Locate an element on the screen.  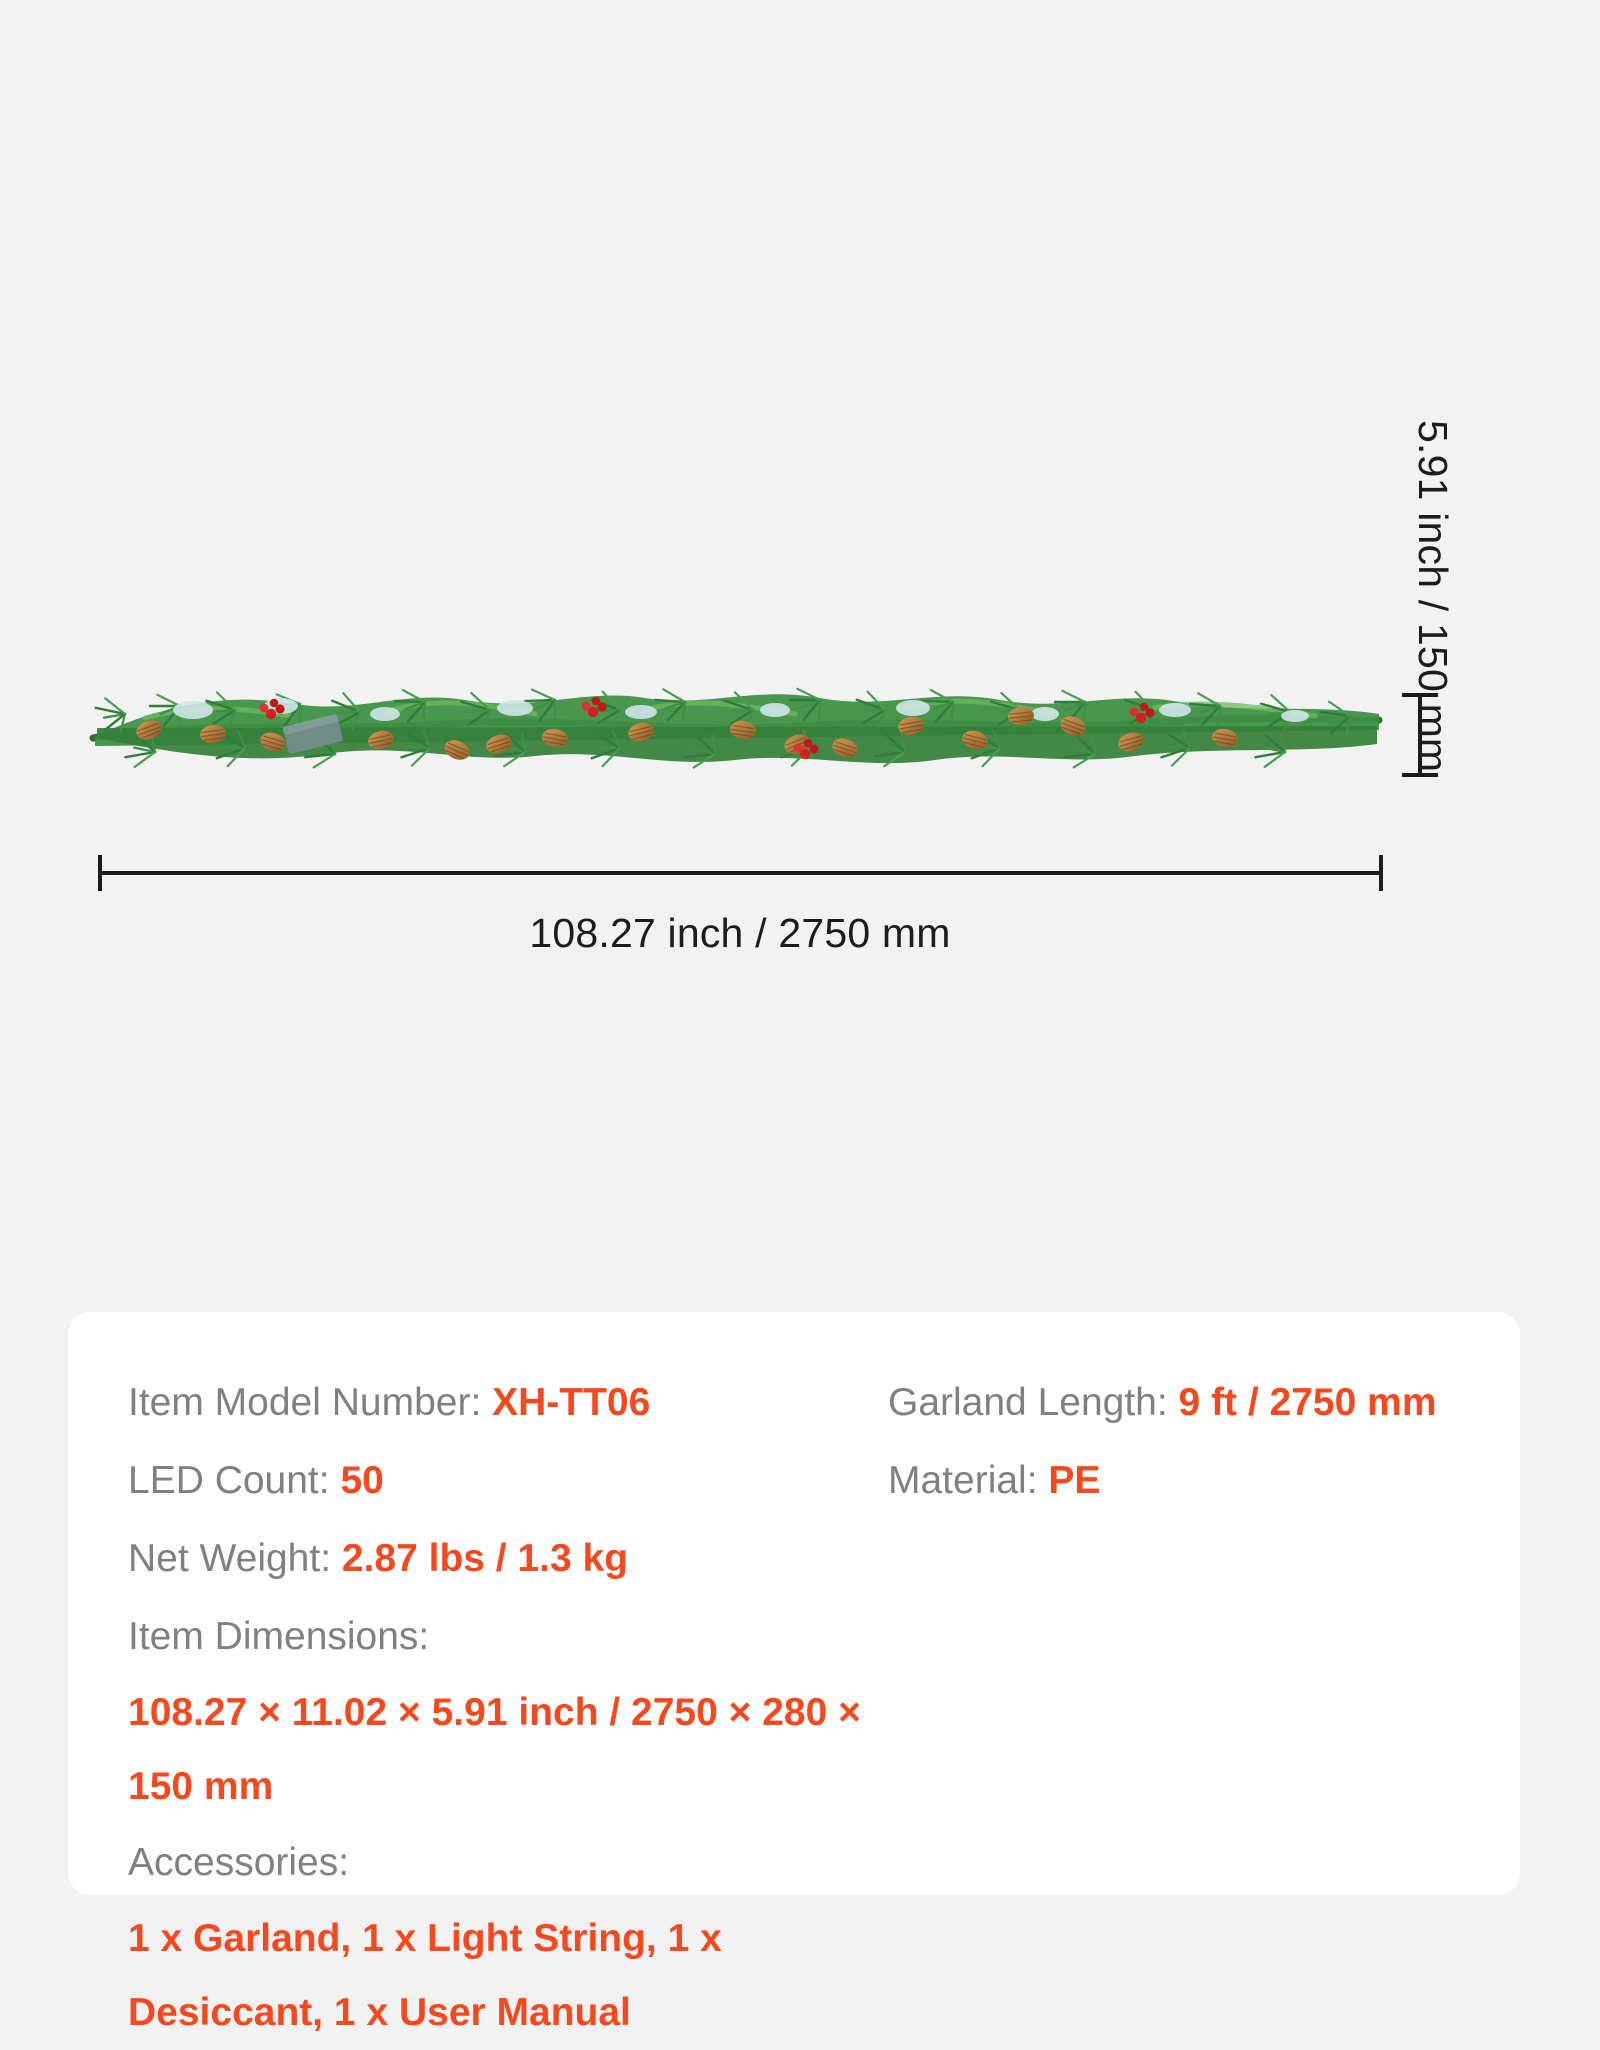
spec-label-model: Item Model Number: is located at coordinates (310, 1402).